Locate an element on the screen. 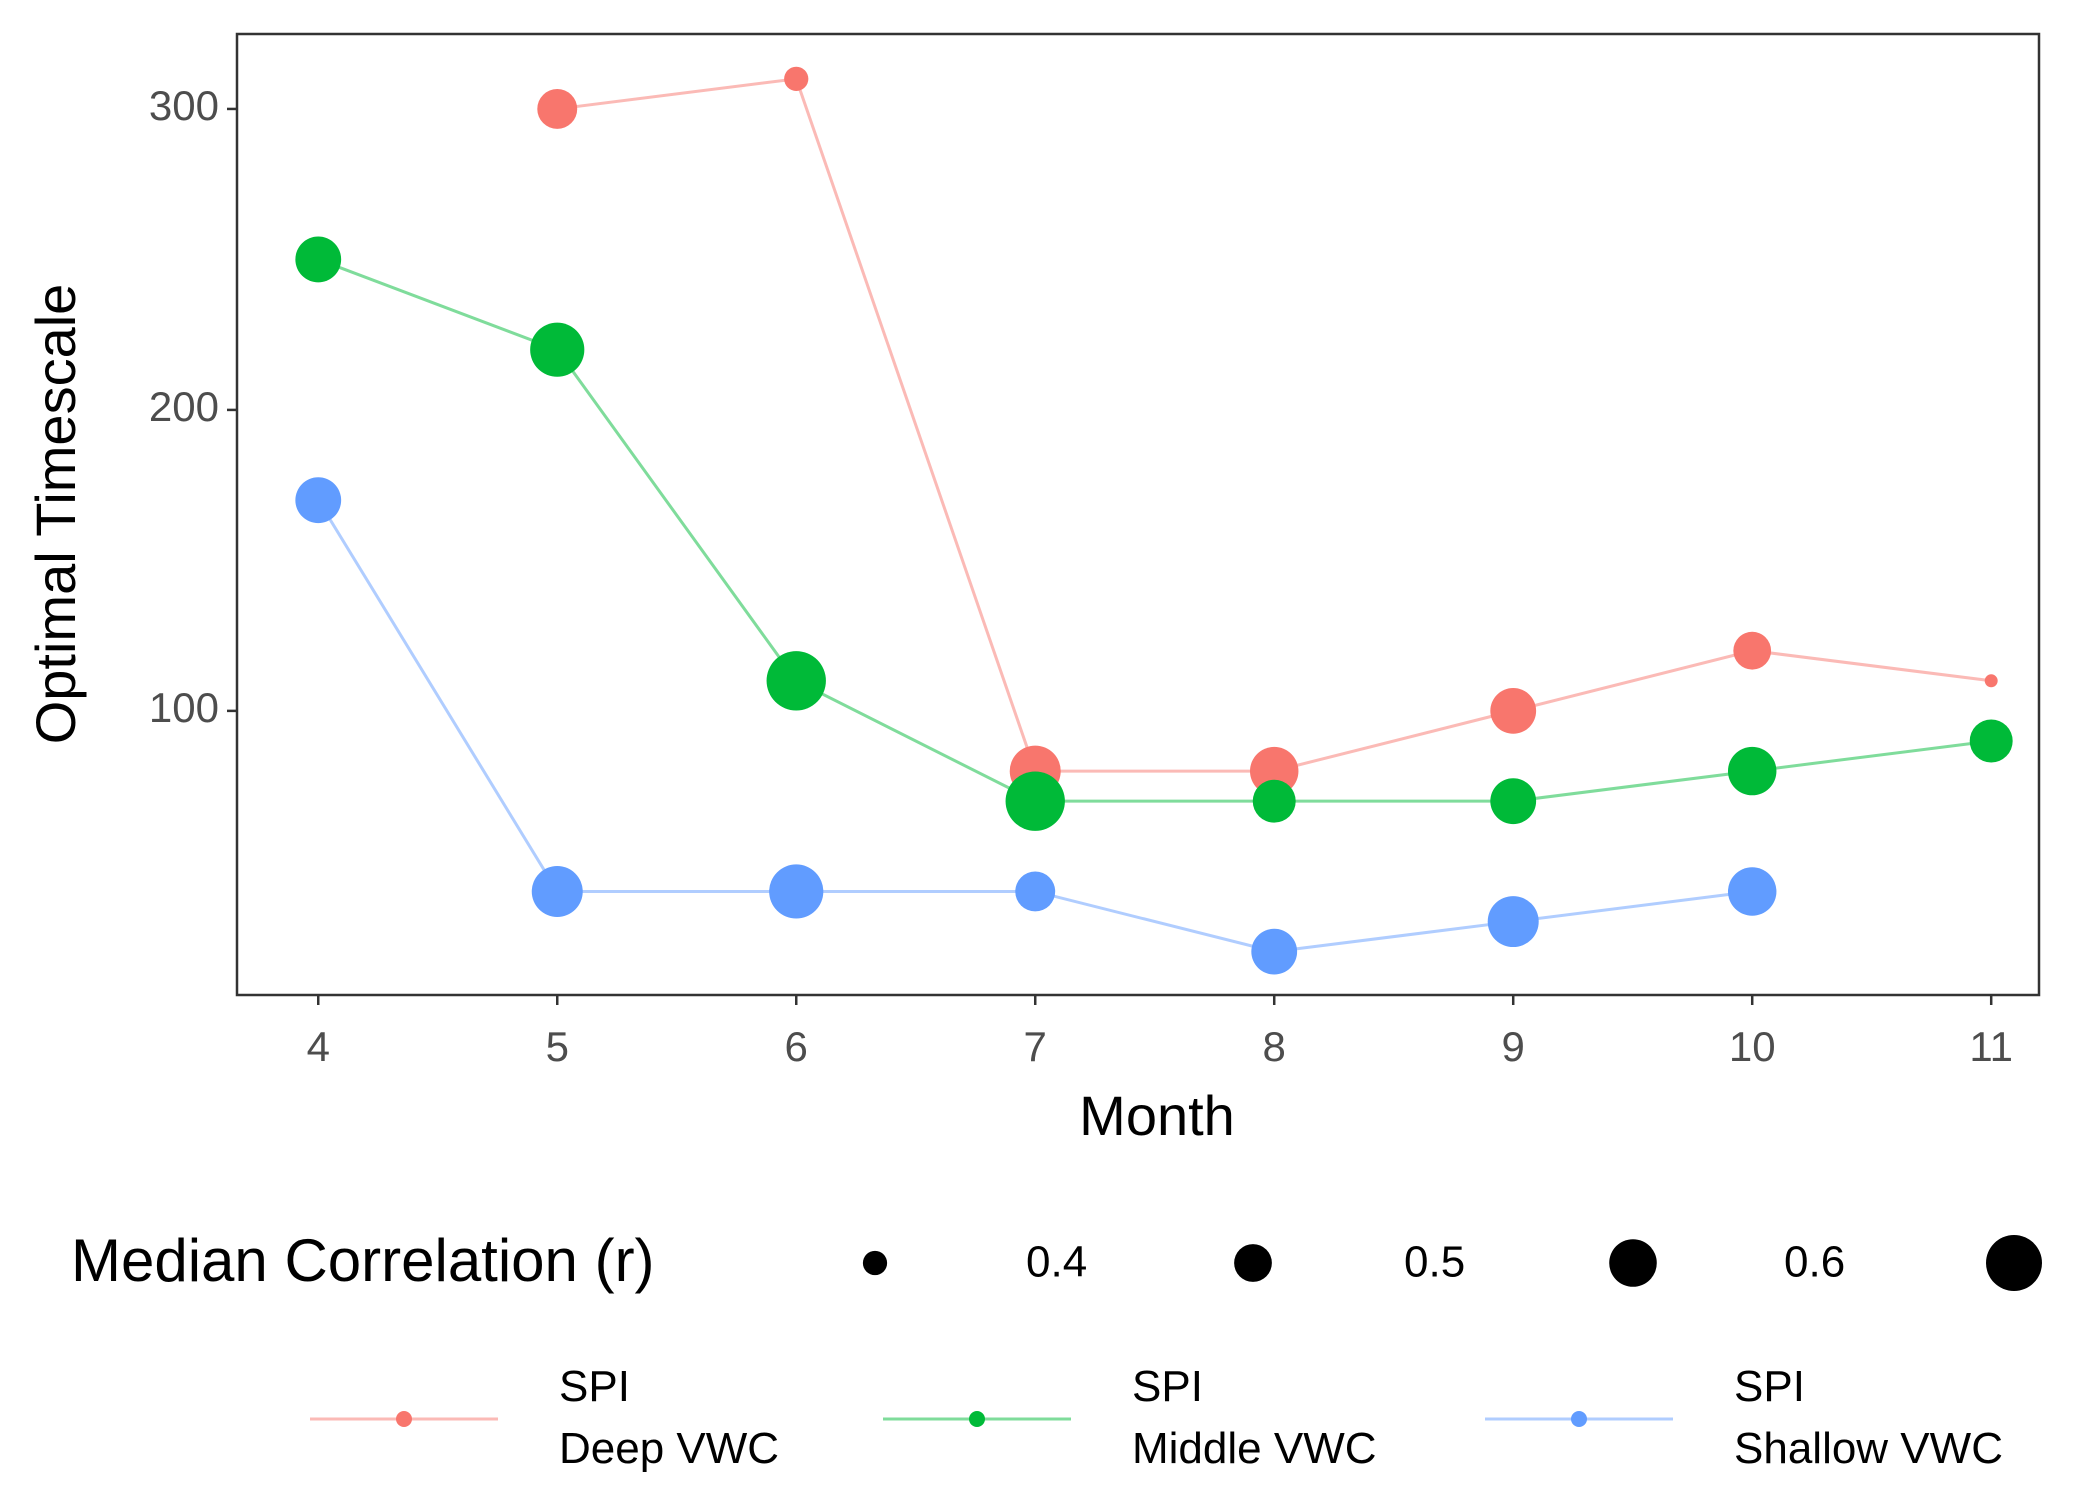 The width and height of the screenshot is (2100, 1500). x-tick-label: 6 is located at coordinates (796, 1046).